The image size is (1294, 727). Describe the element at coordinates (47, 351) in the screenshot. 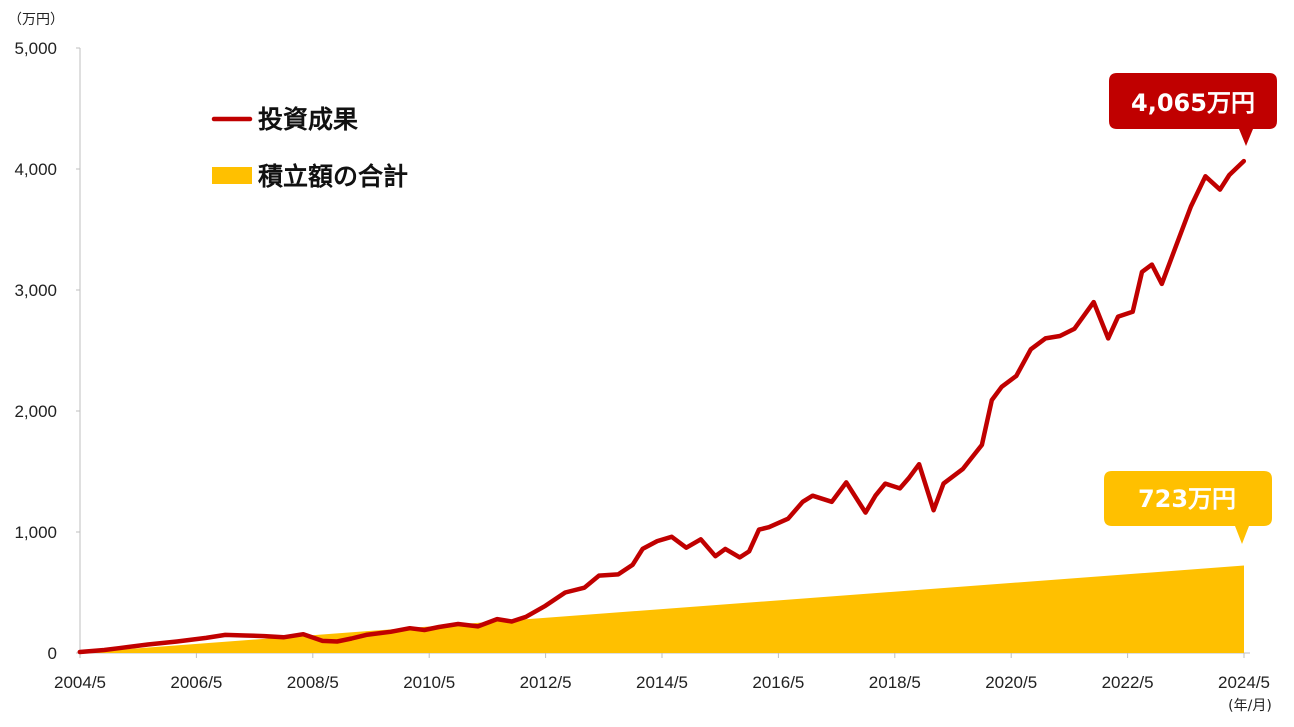

I see `y-tick-group: 0 1,000 2,000 3,000 4,000 5,000` at that location.